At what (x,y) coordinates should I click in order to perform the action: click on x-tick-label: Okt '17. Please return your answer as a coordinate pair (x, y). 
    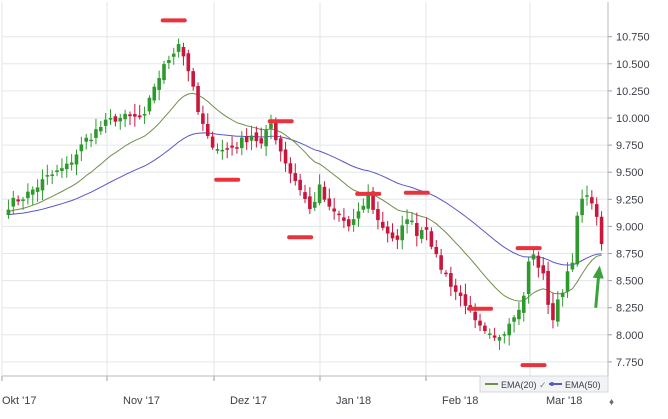
    Looking at the image, I should click on (19, 401).